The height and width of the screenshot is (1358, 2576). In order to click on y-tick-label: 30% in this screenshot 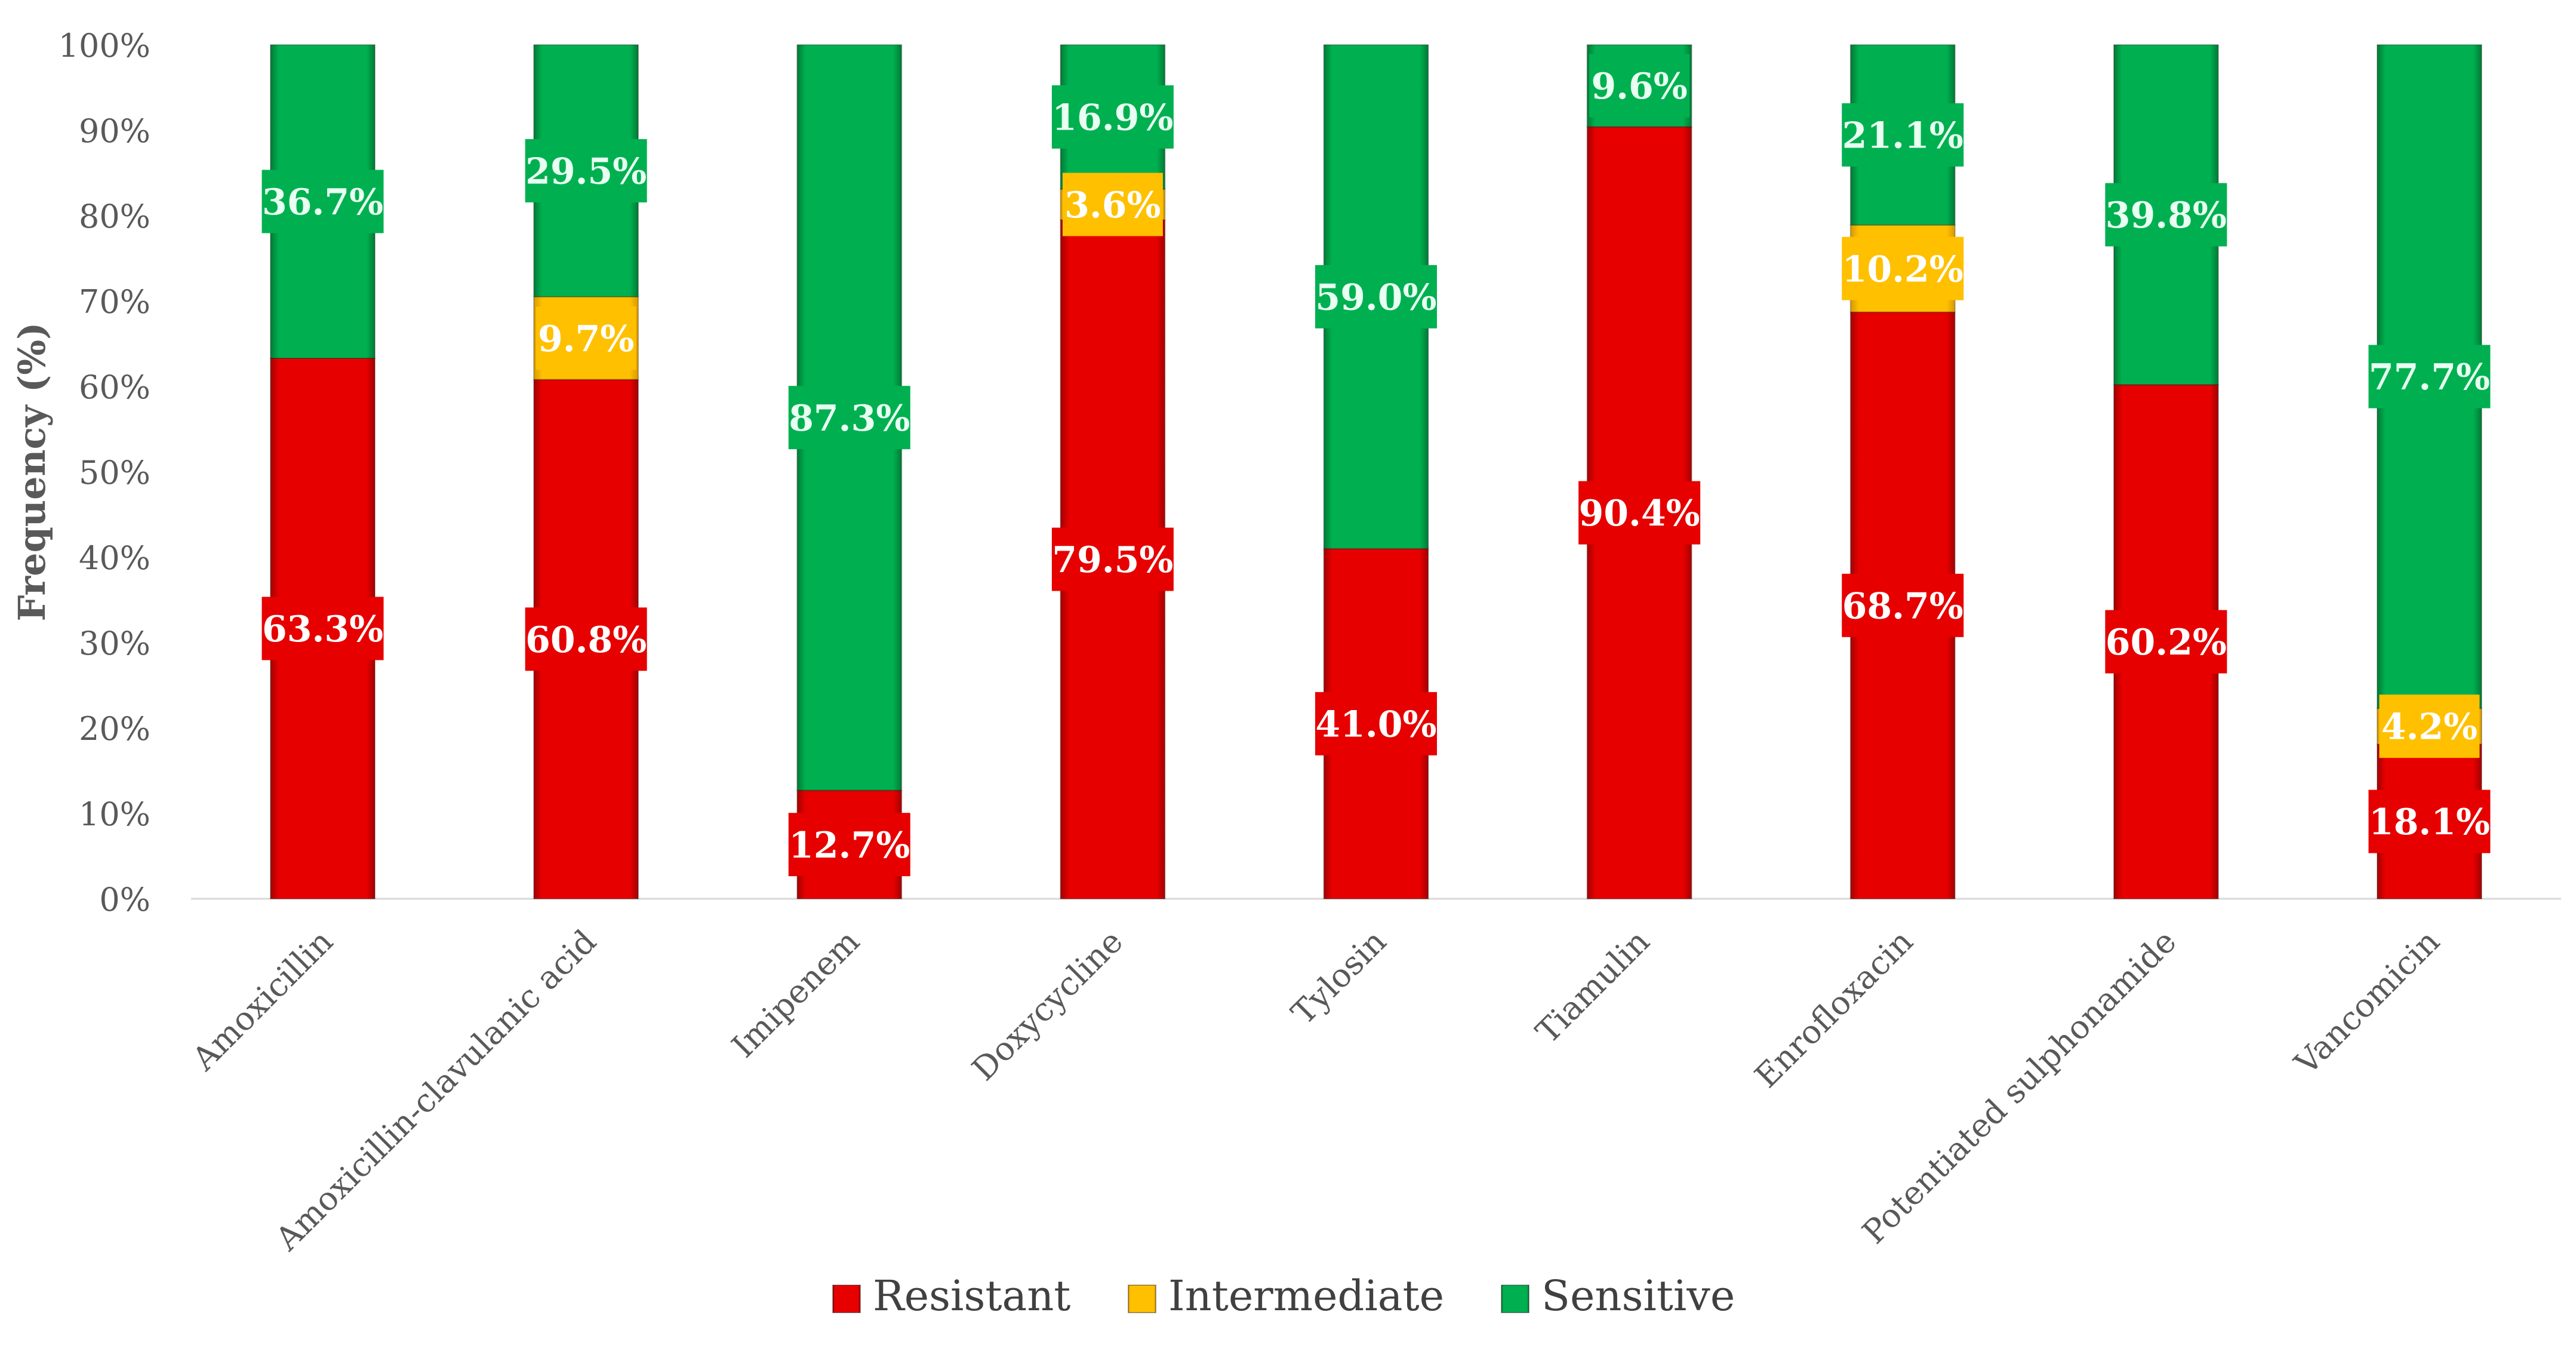, I will do `click(114, 643)`.